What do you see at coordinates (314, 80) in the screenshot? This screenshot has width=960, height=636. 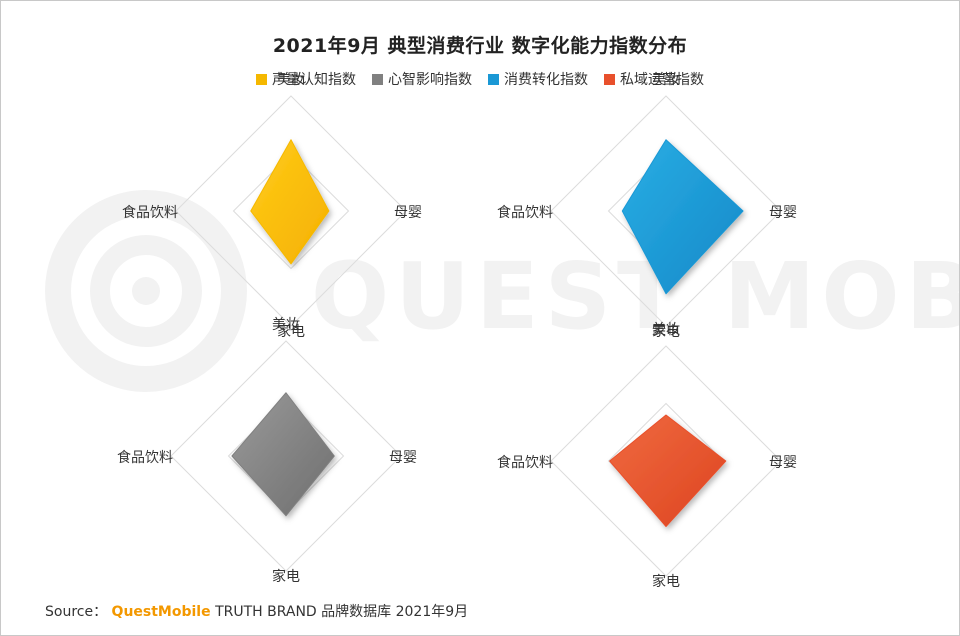 I see `legend-label: 声量认知指数` at bounding box center [314, 80].